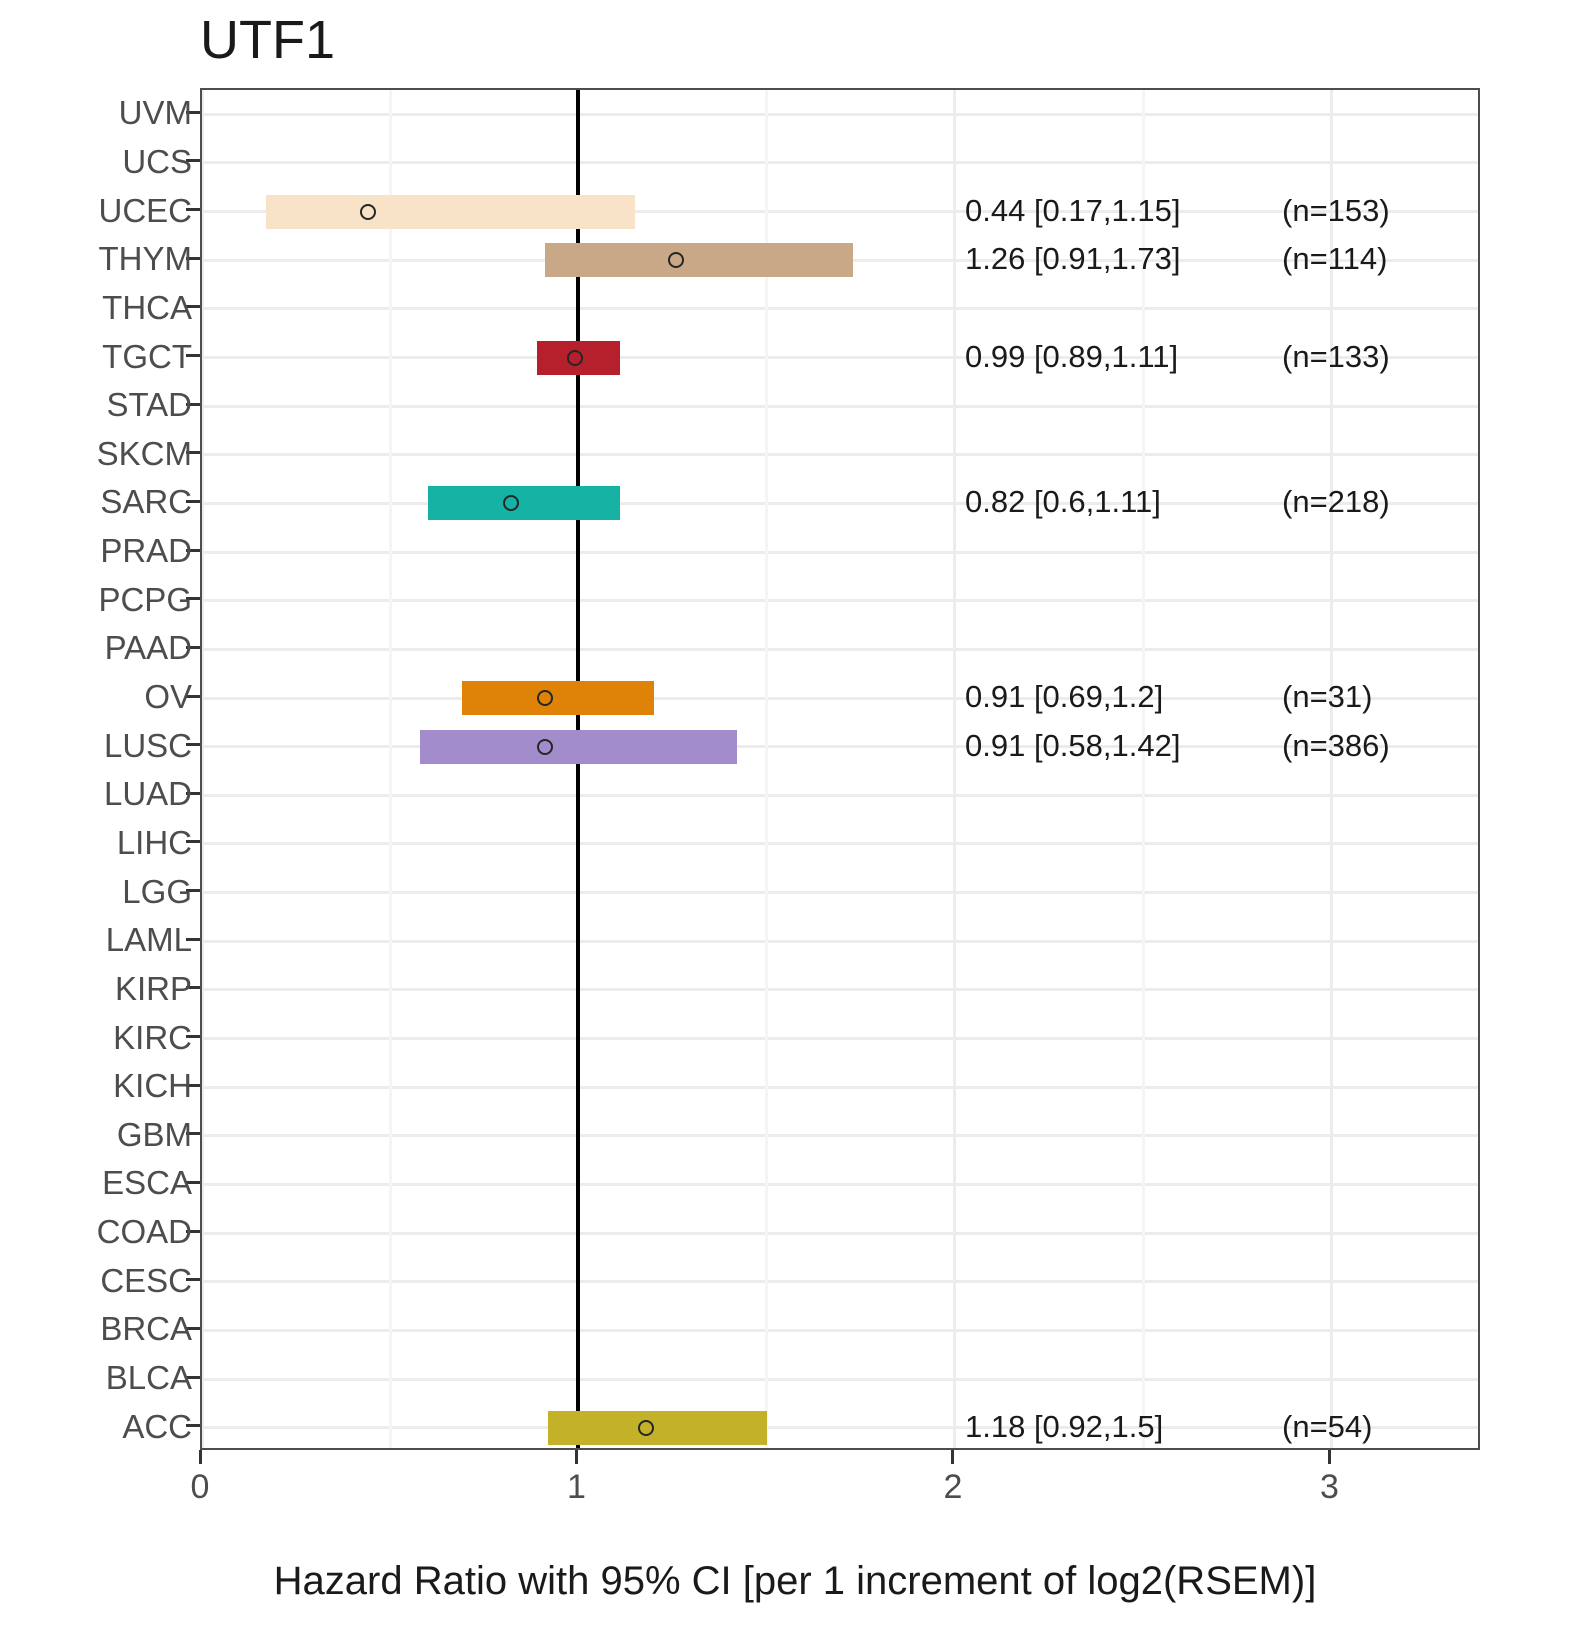 This screenshot has width=1590, height=1650. What do you see at coordinates (267, 40) in the screenshot?
I see `page-title: UTF1` at bounding box center [267, 40].